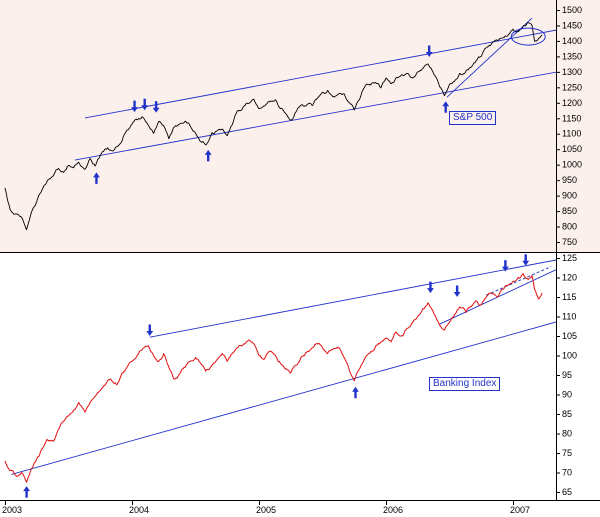 This screenshot has height=517, width=600. I want to click on x-axis-tick-label: 2006, so click(393, 510).